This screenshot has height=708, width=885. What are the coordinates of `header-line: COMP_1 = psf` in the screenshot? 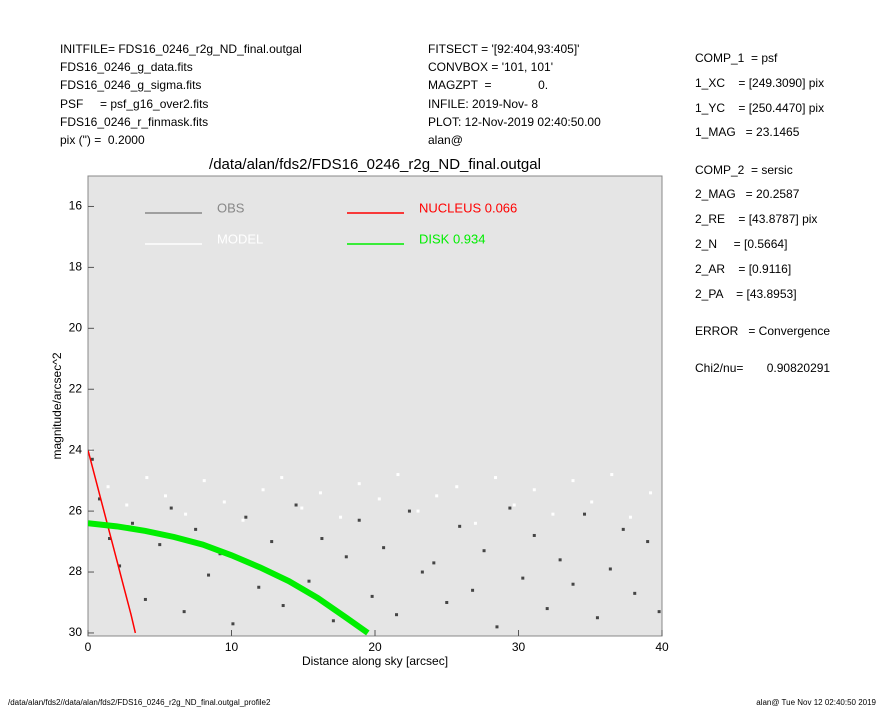 It's located at (736, 58).